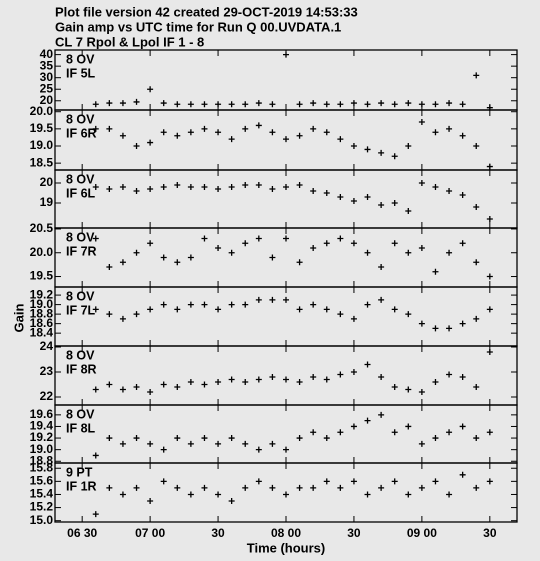  Describe the element at coordinates (42, 481) in the screenshot. I see `y-tick-label: 15.6` at that location.